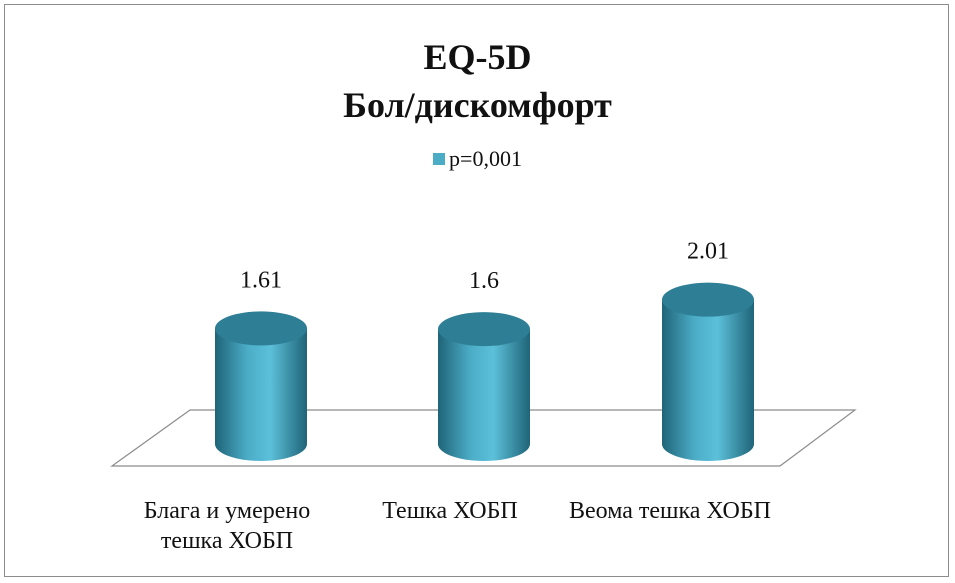  I want to click on data-label-3: 2.01, so click(708, 252).